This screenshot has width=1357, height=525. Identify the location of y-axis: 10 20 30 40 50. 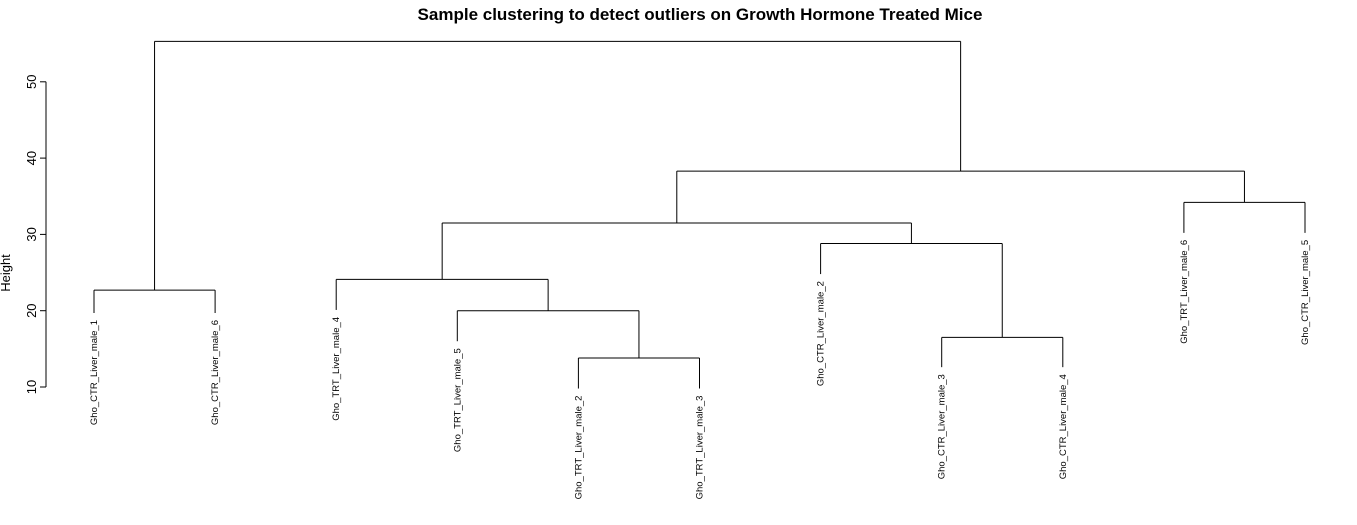
(35, 234).